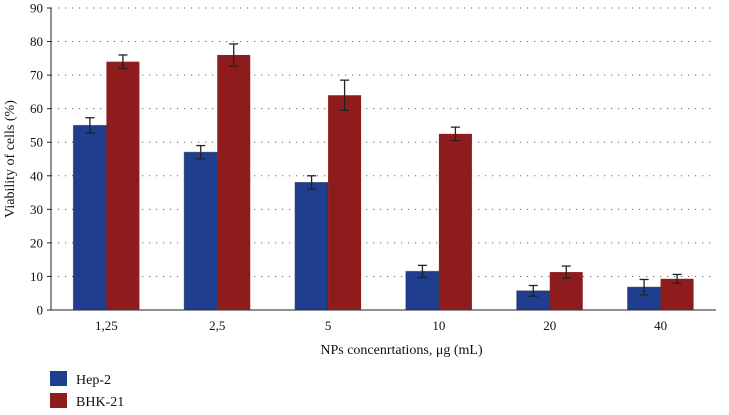 This screenshot has width=729, height=415. I want to click on y-tick-label: 80, so click(36, 41).